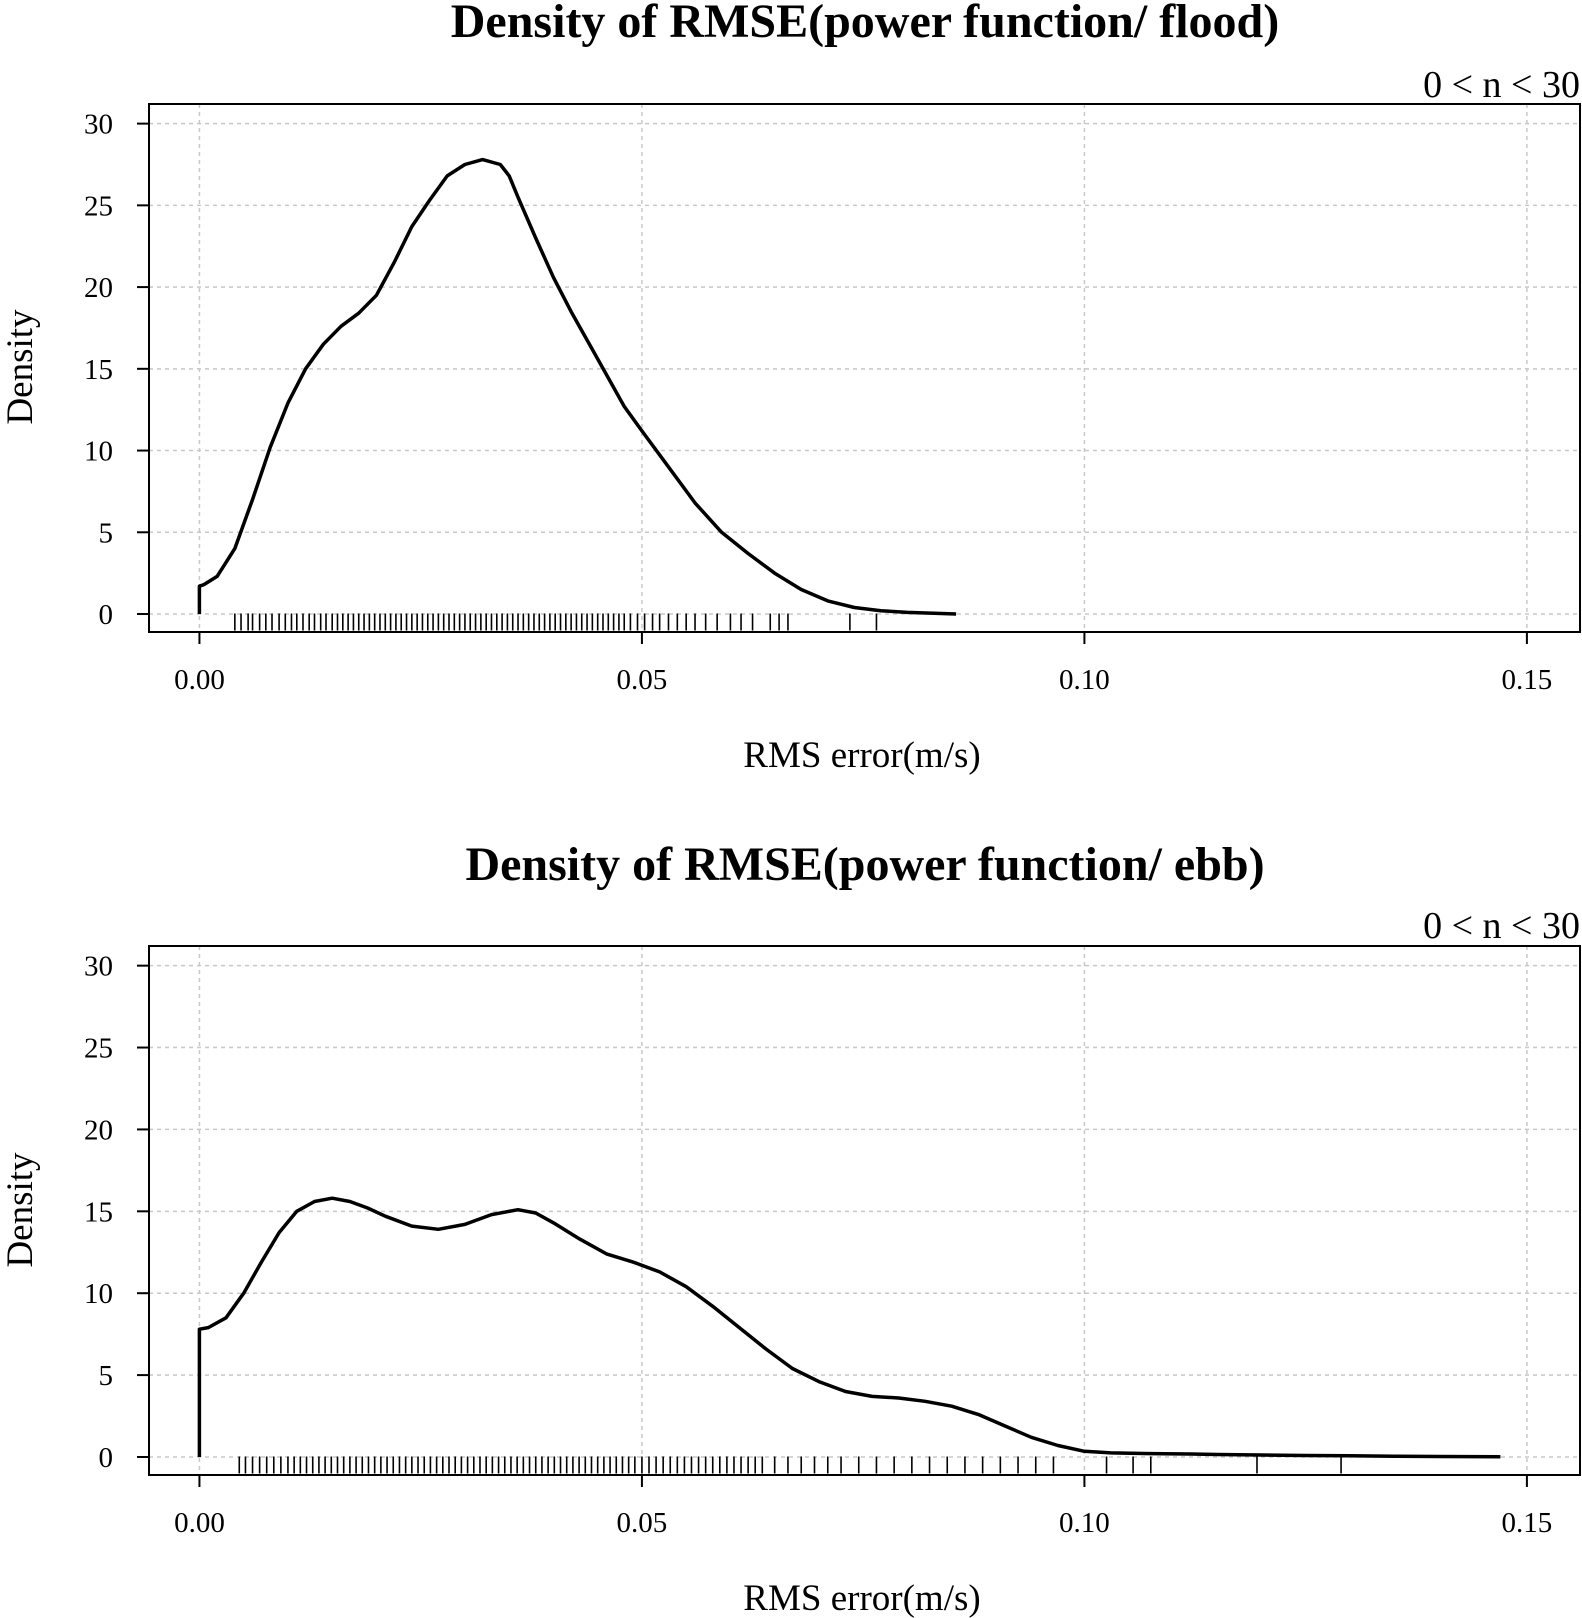 This screenshot has height=1618, width=1582. What do you see at coordinates (864, 864) in the screenshot?
I see `chart-title: Density of RMSE(power function/ ebb)` at bounding box center [864, 864].